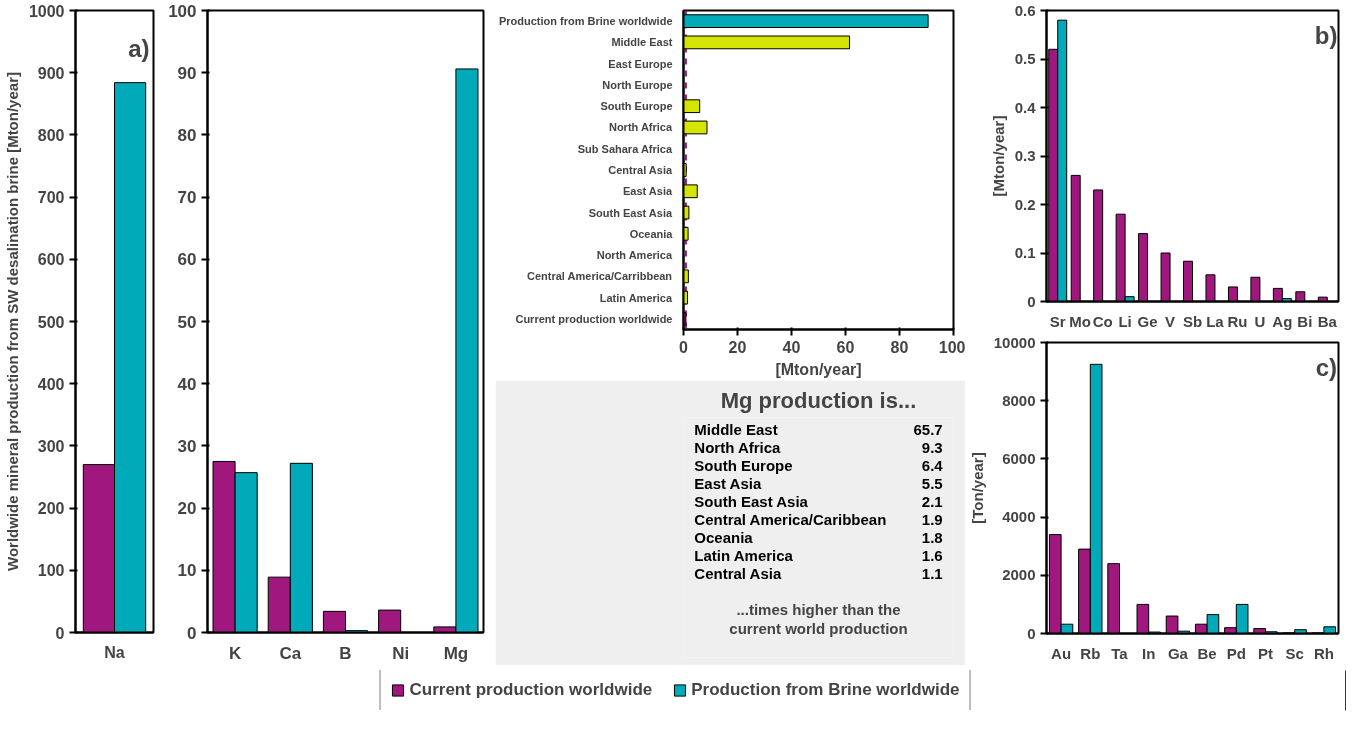 The width and height of the screenshot is (1369, 733). Describe the element at coordinates (139, 49) in the screenshot. I see `annotation: a)` at that location.